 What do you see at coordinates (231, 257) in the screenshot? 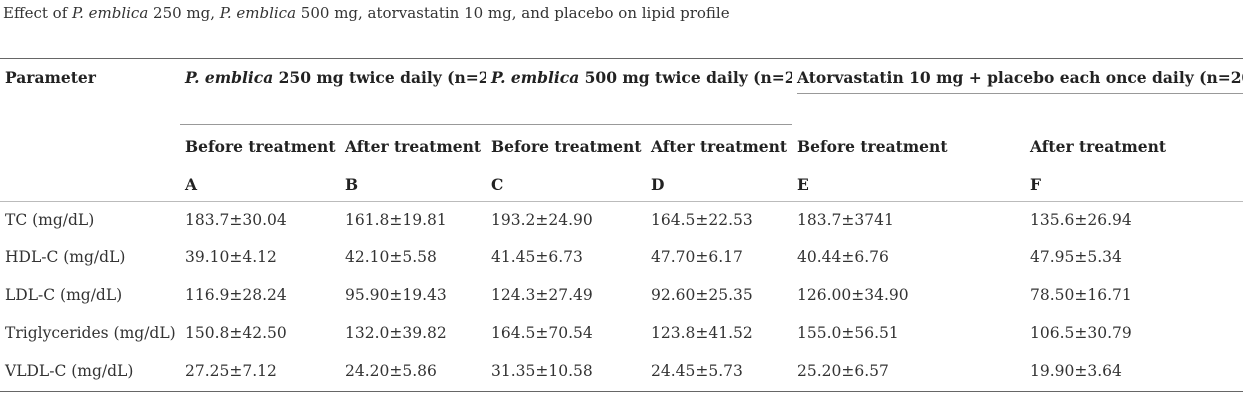
I see `cell-value: 39.10±4.12` at bounding box center [231, 257].